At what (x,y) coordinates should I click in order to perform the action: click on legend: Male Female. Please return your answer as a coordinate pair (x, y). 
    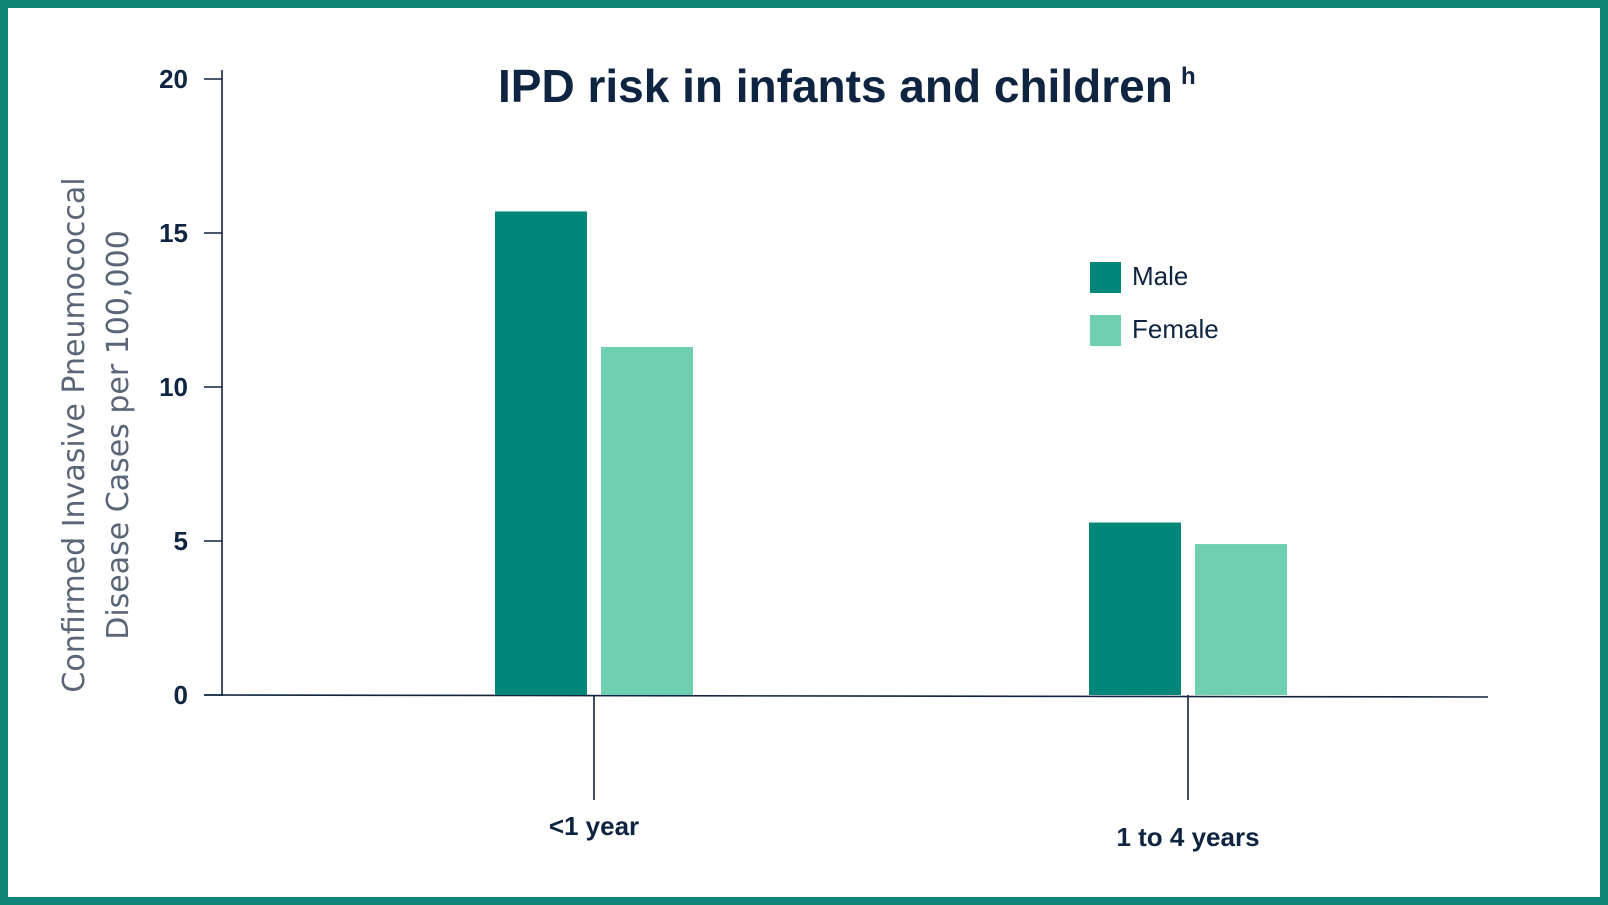
    Looking at the image, I should click on (1154, 303).